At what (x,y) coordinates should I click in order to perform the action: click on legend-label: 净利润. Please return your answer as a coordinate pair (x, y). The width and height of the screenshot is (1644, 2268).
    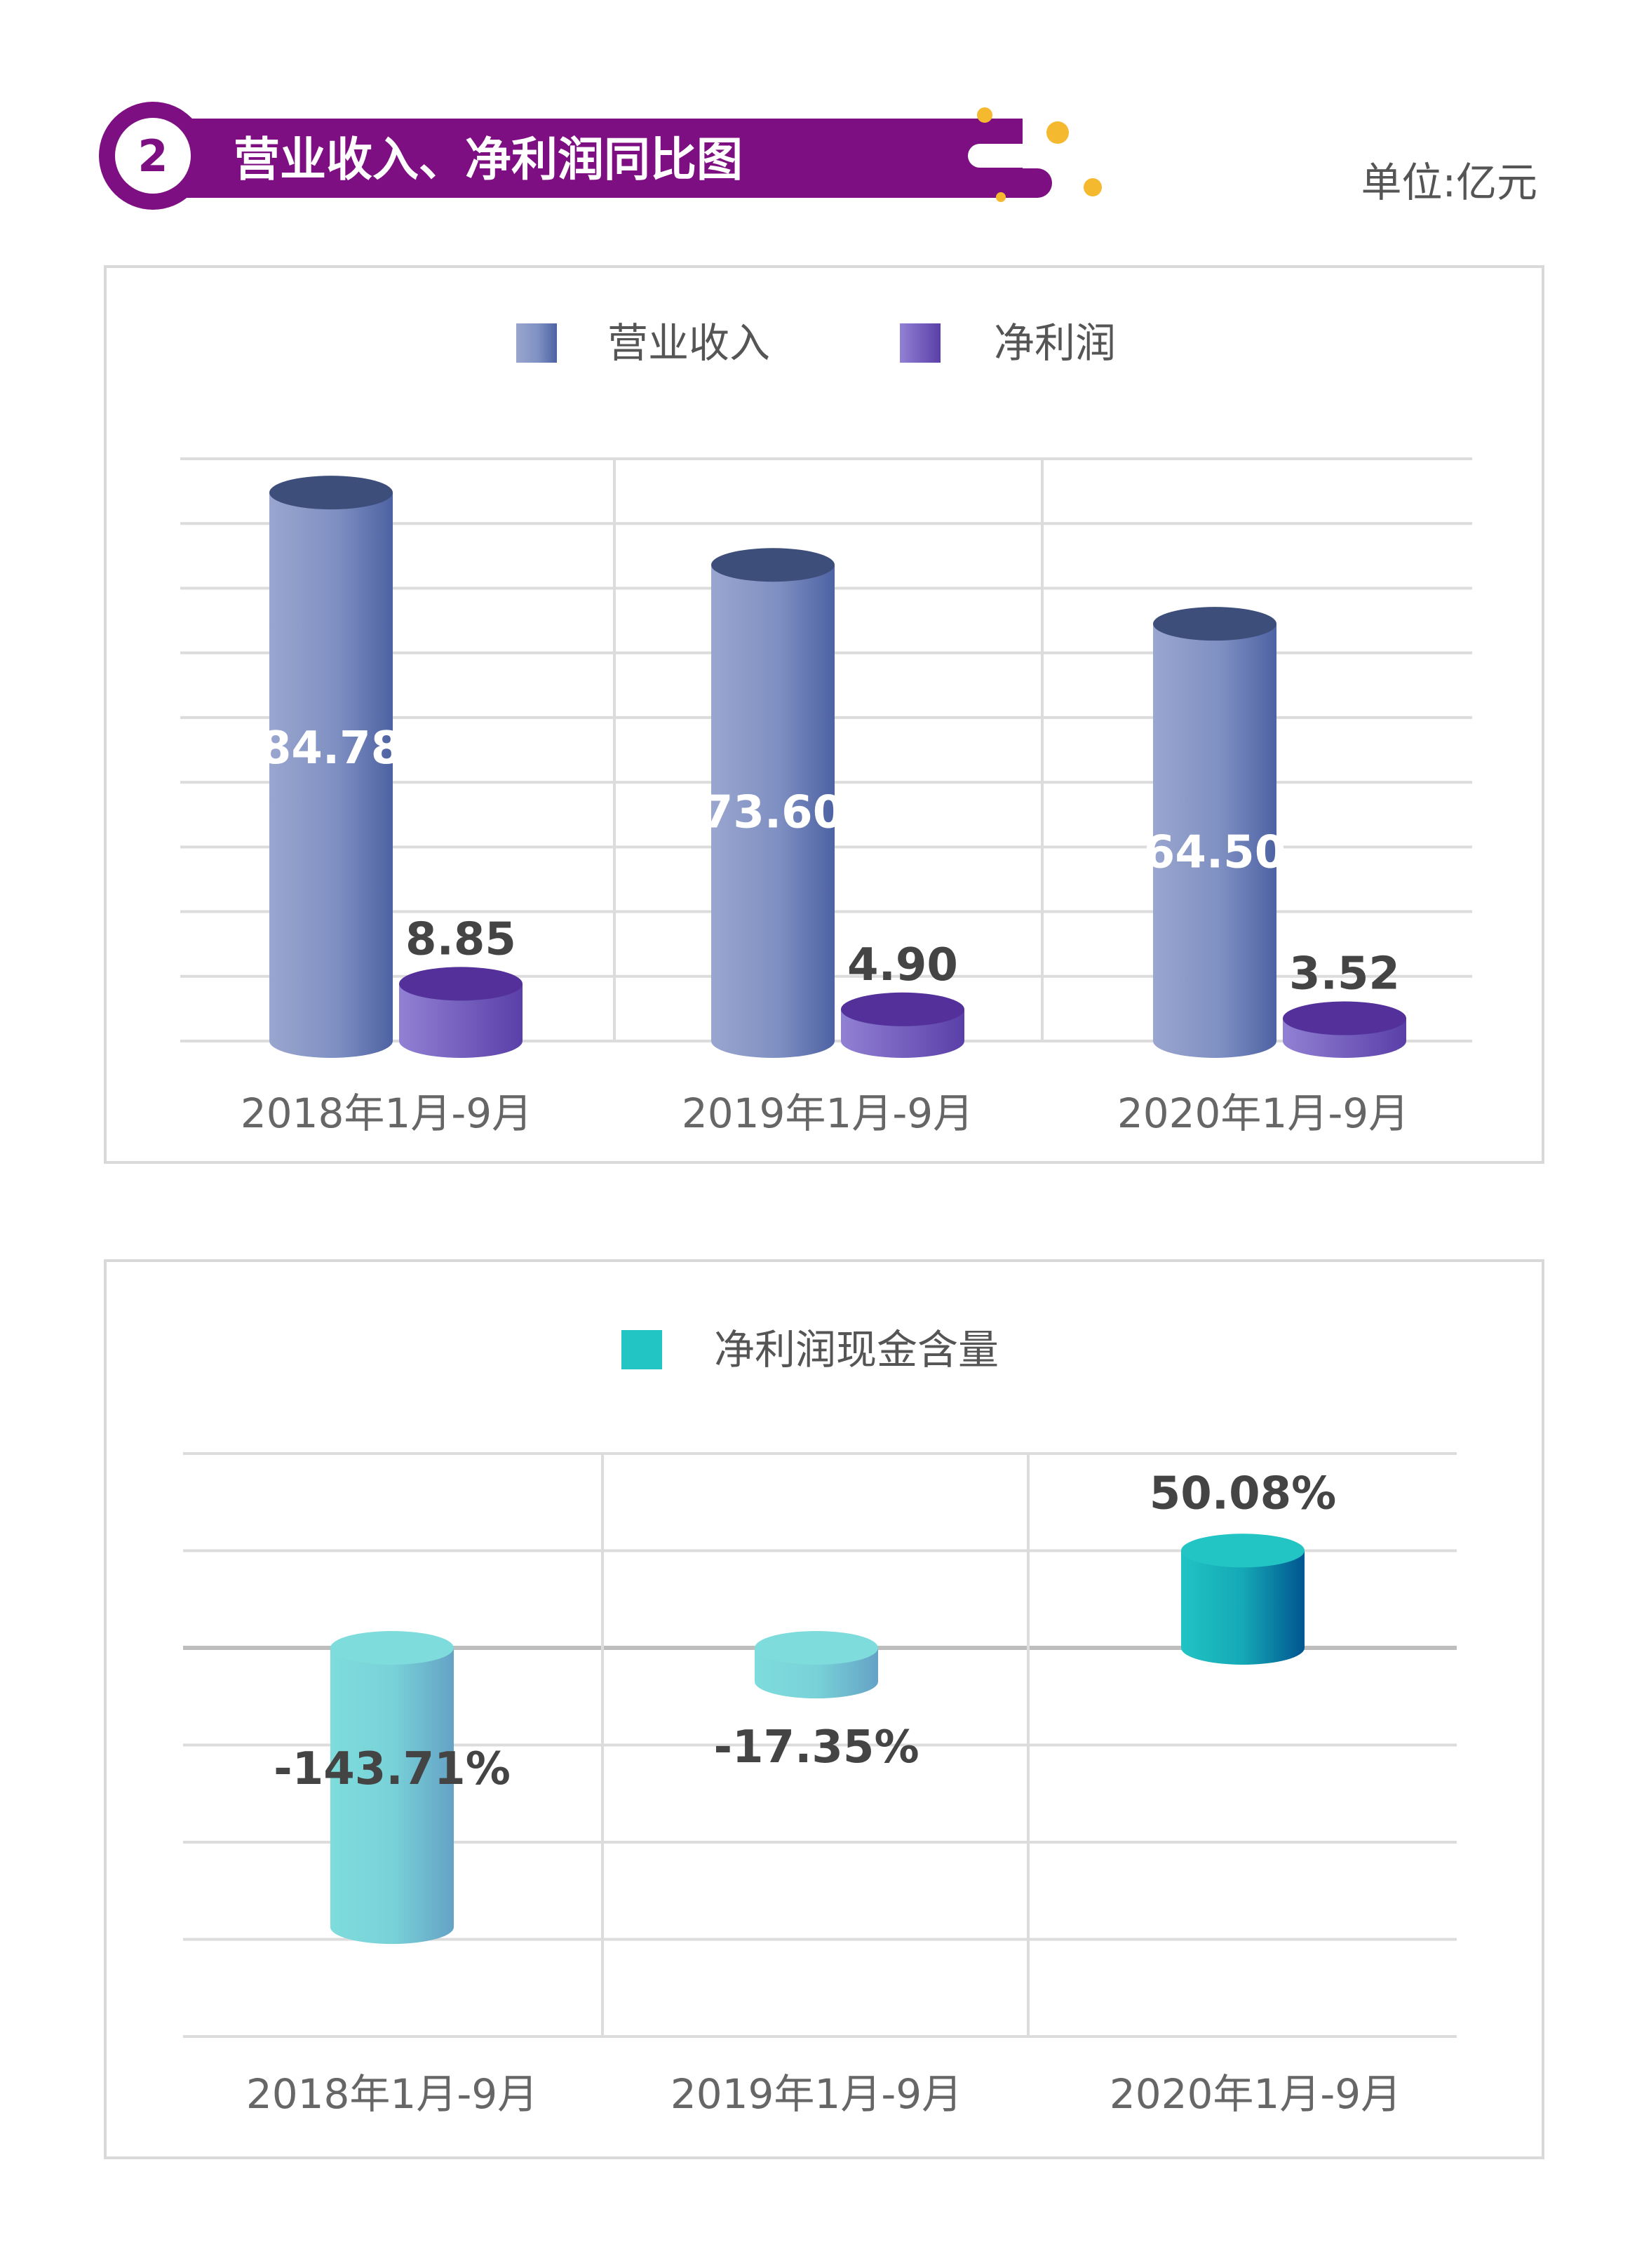
    Looking at the image, I should click on (1055, 343).